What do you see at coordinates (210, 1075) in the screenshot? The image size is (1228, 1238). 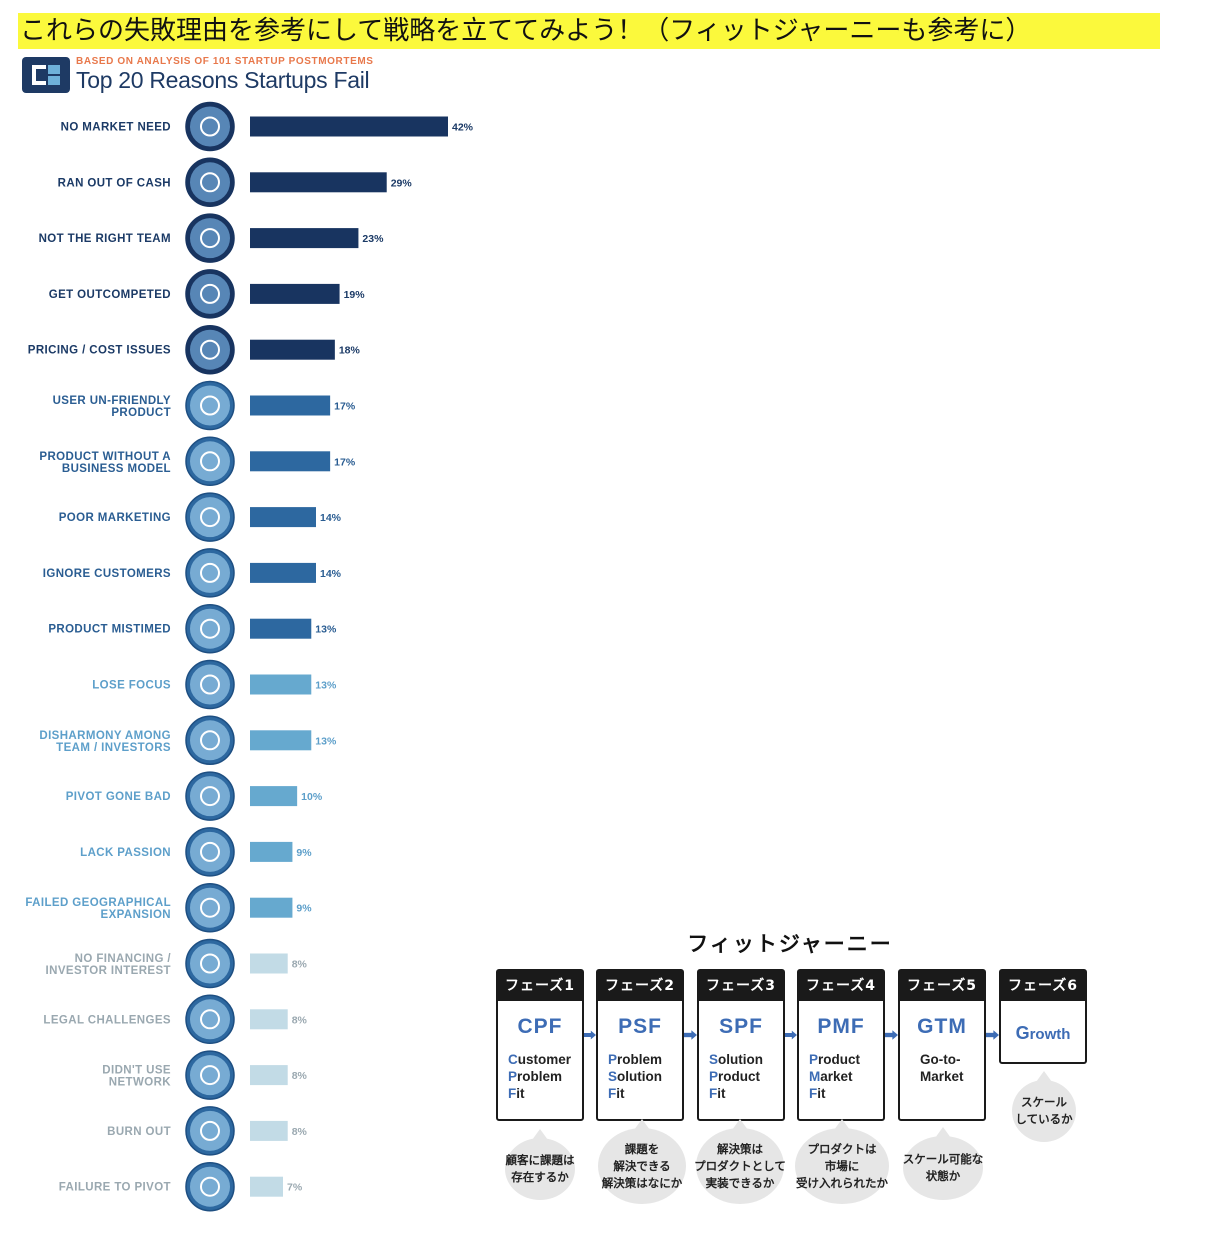 I see `network-icon` at bounding box center [210, 1075].